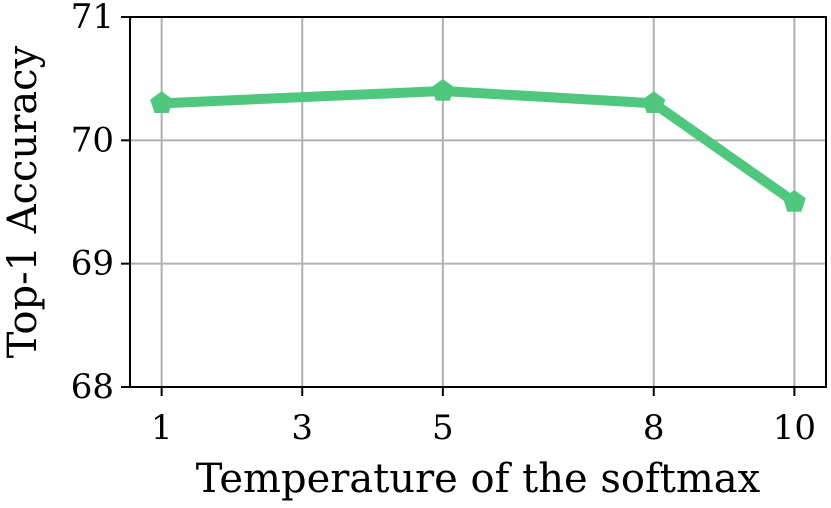  What do you see at coordinates (23, 201) in the screenshot?
I see `y-axis-label: Top-1 Accuracy` at bounding box center [23, 201].